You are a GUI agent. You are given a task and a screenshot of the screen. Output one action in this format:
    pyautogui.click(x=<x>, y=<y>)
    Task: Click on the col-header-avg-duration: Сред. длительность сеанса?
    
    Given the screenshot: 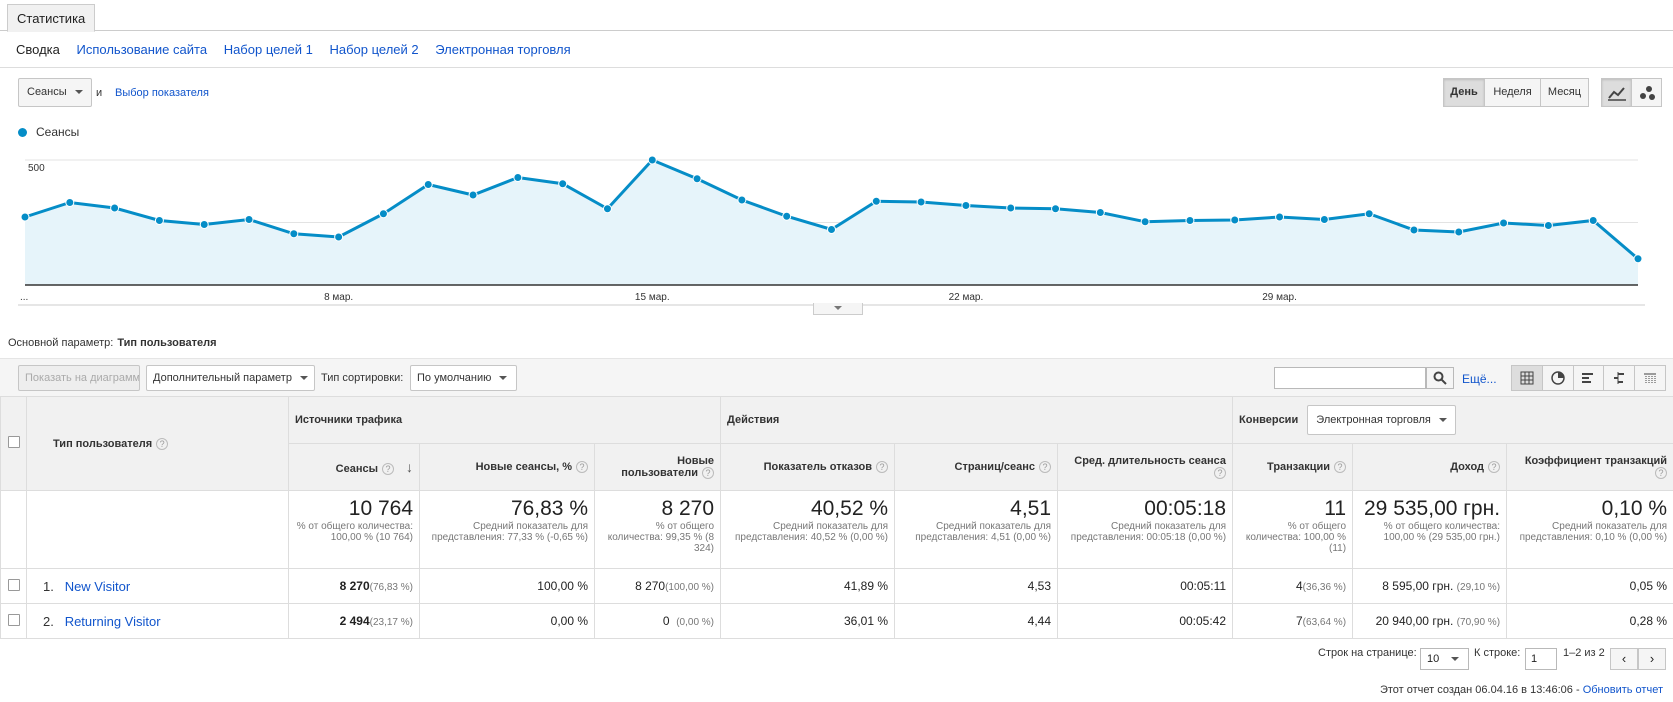 What is the action you would take?
    pyautogui.click(x=1145, y=467)
    